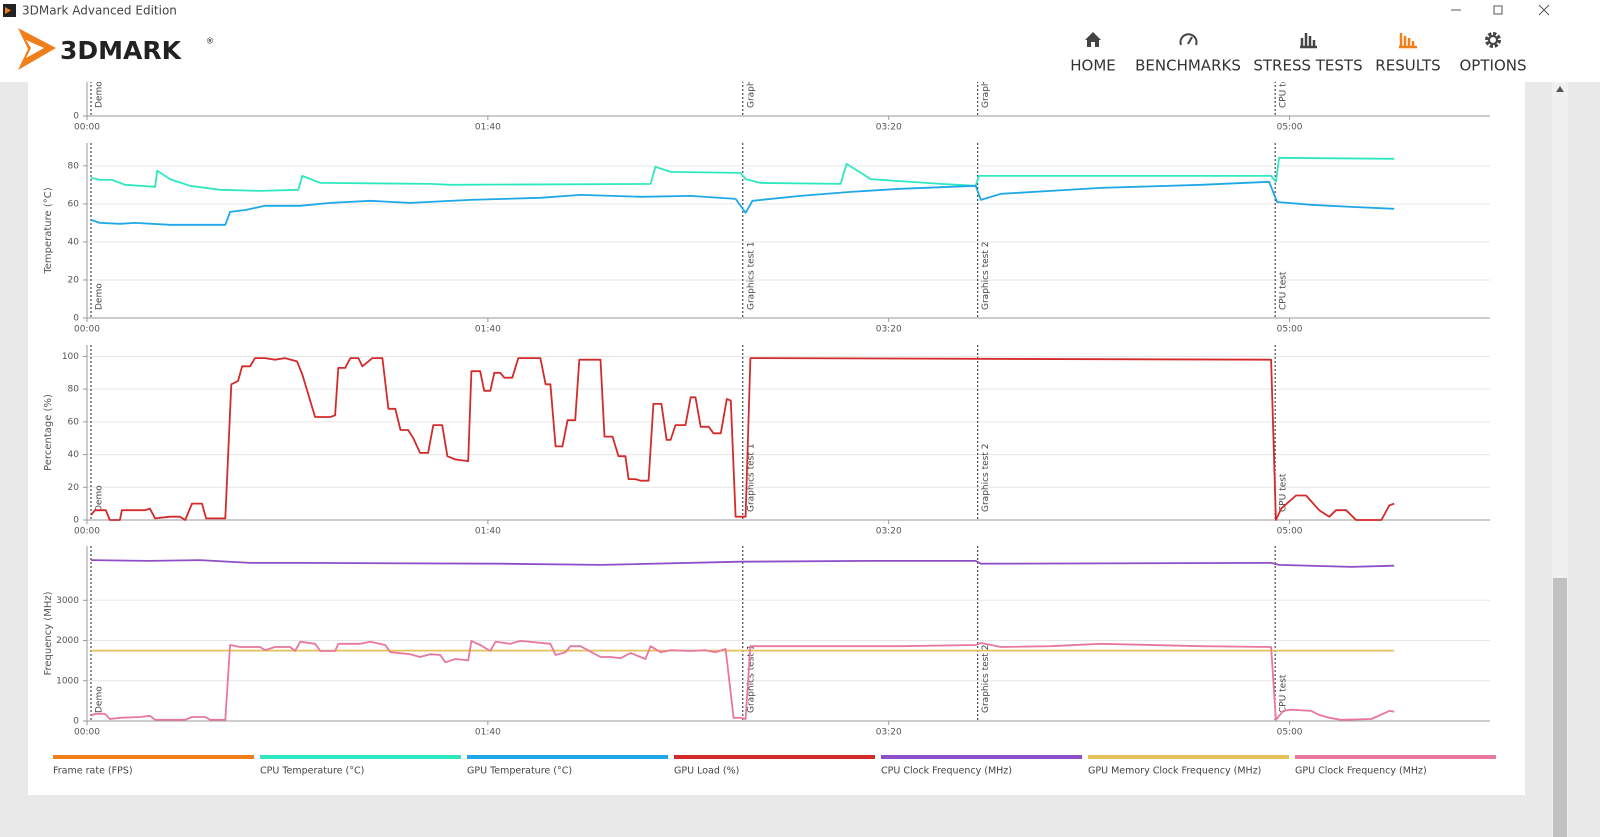  What do you see at coordinates (1408, 41) in the screenshot?
I see `results-icon` at bounding box center [1408, 41].